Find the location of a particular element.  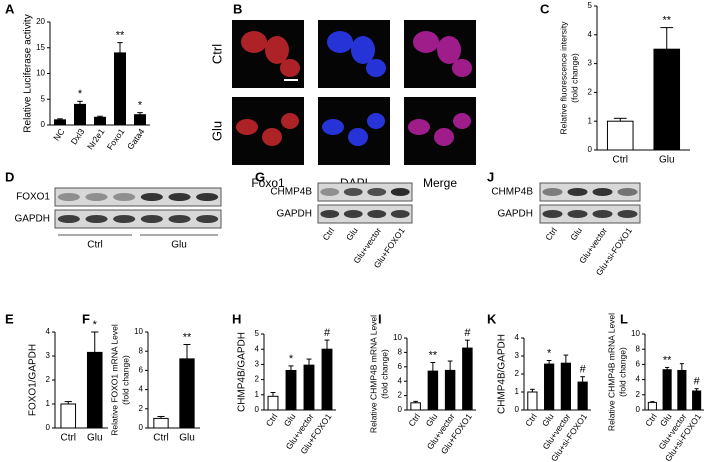

panel-letter: C is located at coordinates (545, 8).